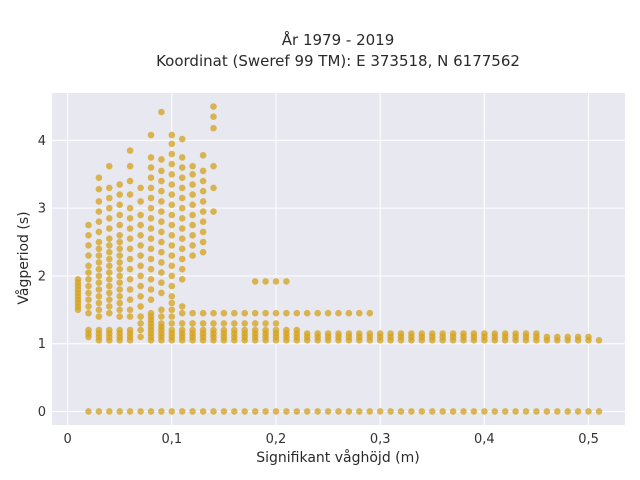  I want to click on x-tick-label: 0, so click(67, 439).